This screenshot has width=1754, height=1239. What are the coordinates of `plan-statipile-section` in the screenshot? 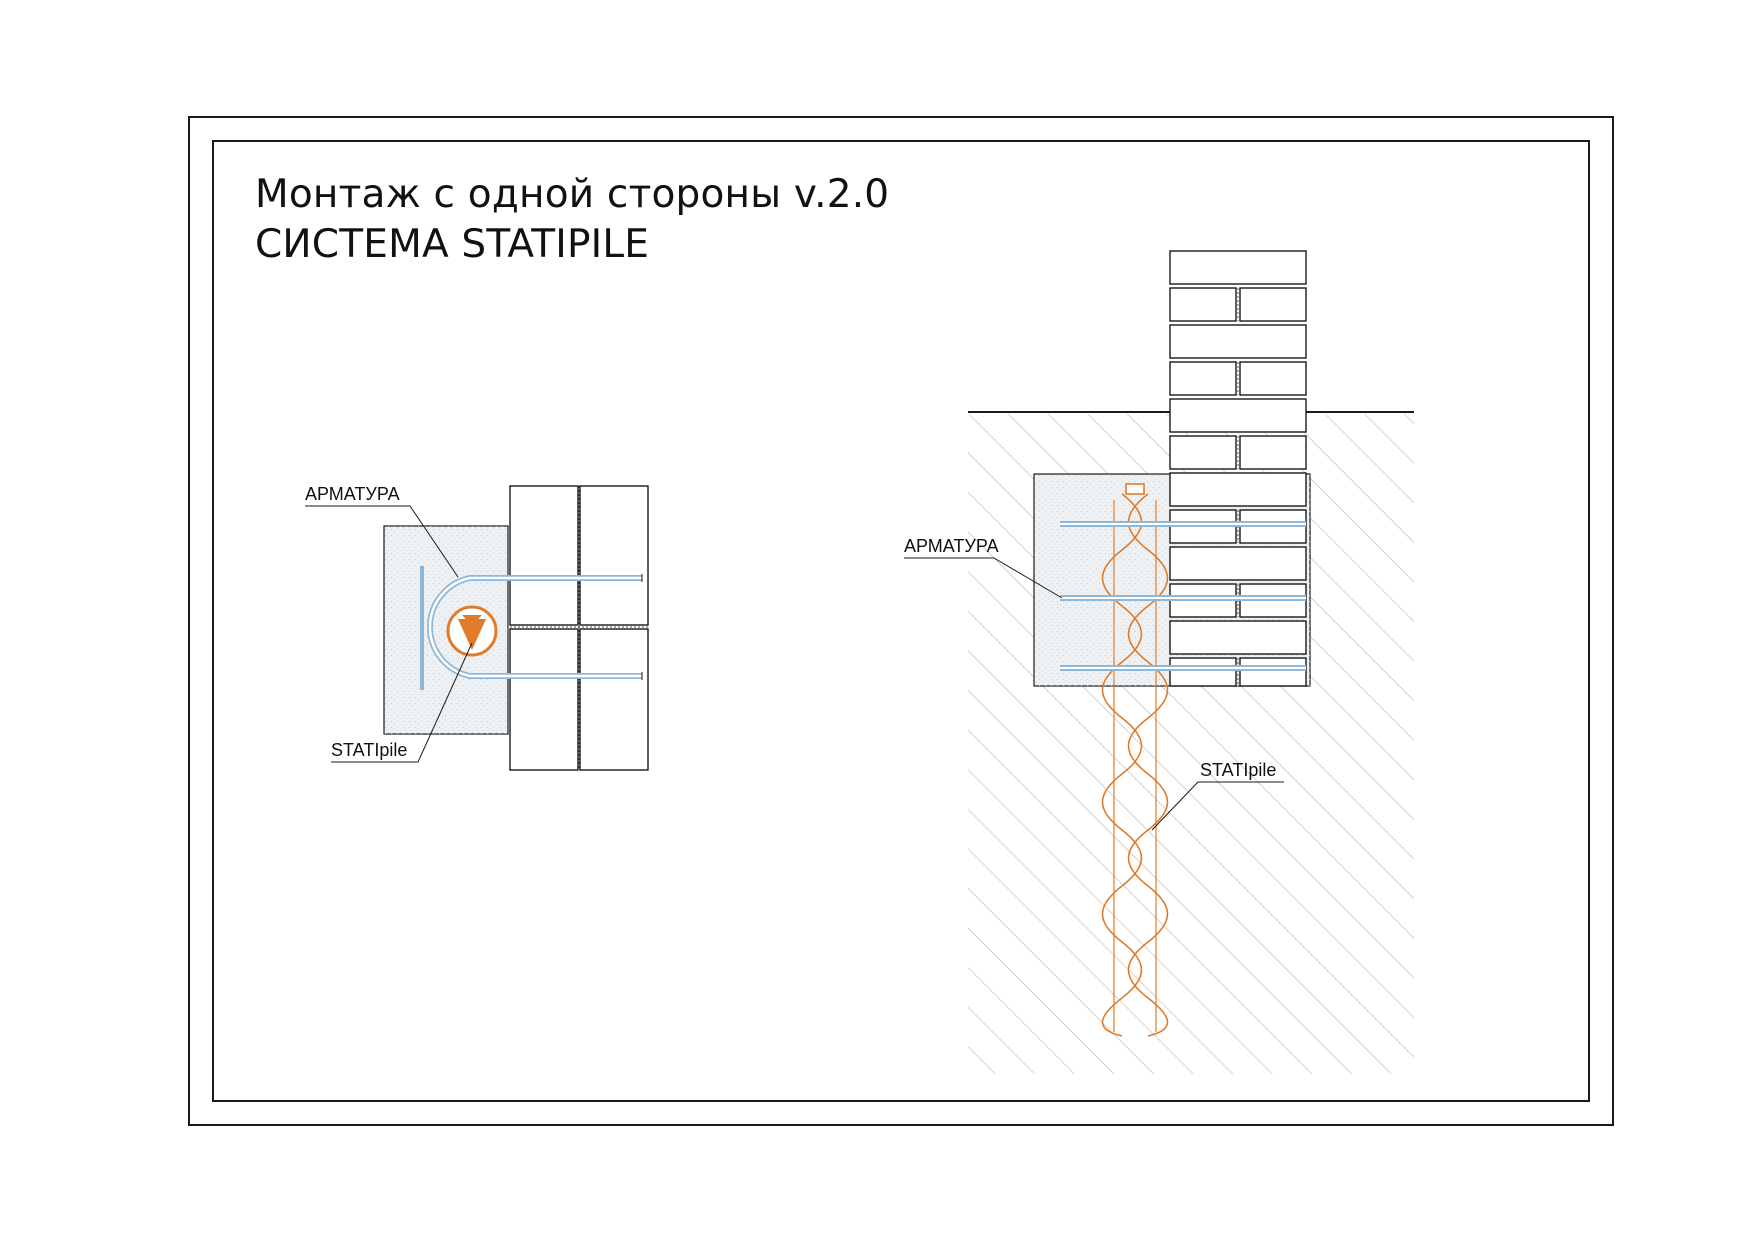 It's located at (472, 631).